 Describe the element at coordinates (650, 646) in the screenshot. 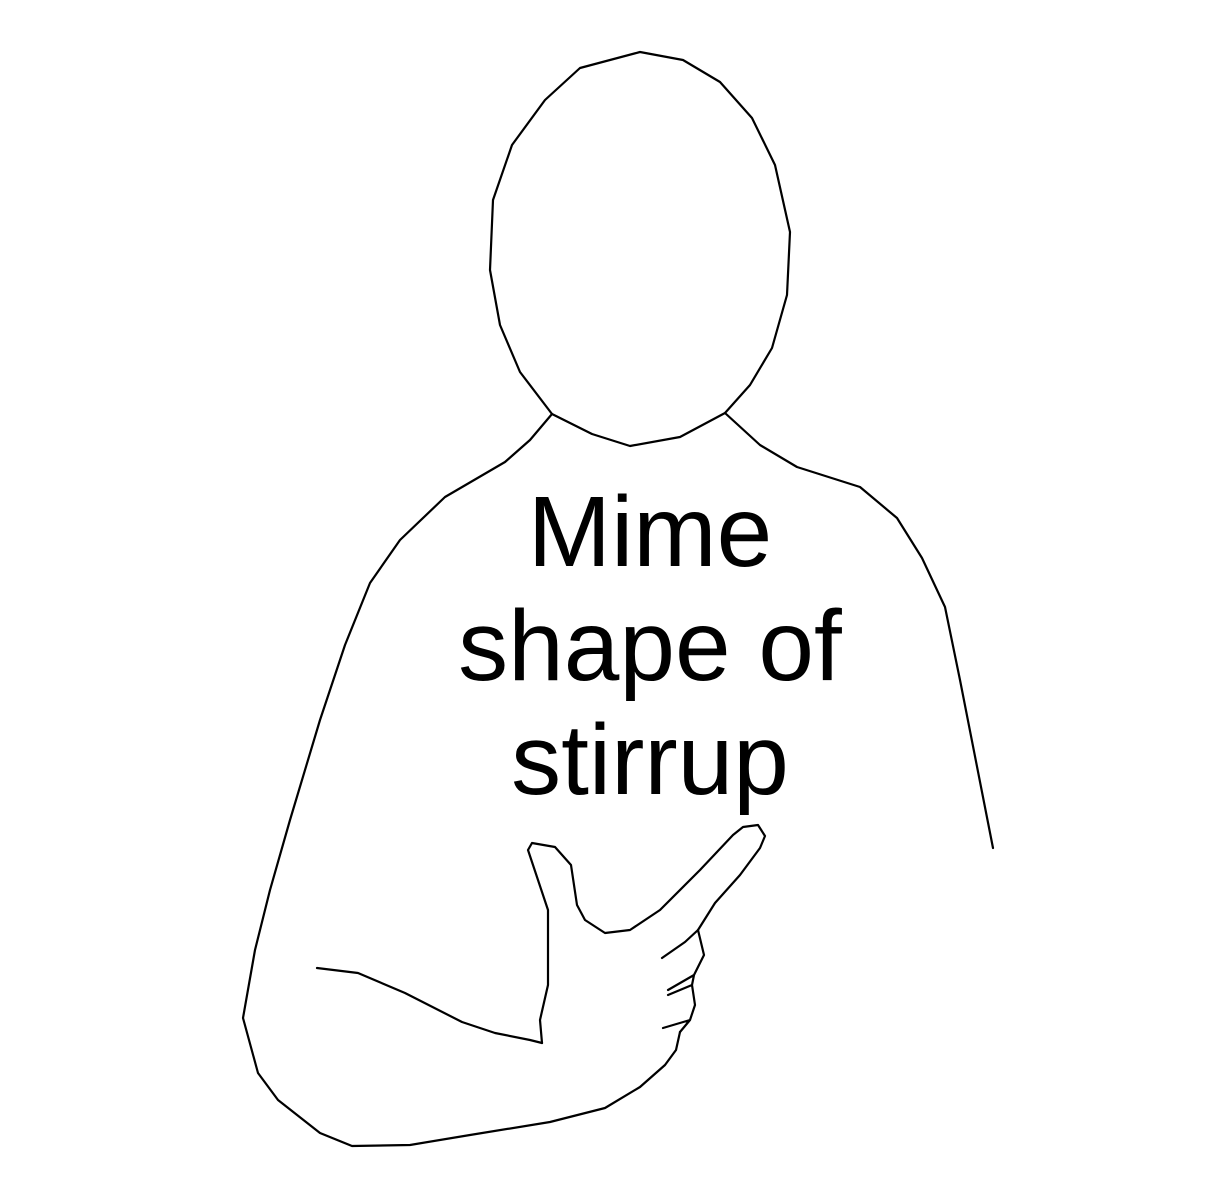

I see `caption-line-2: shape of` at that location.